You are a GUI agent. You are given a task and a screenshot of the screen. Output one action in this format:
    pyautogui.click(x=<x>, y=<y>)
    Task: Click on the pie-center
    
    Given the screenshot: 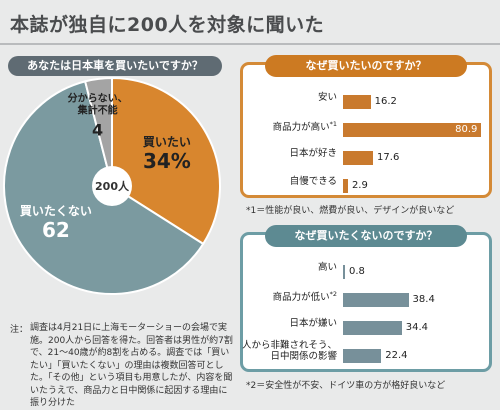 What is the action you would take?
    pyautogui.click(x=112, y=186)
    